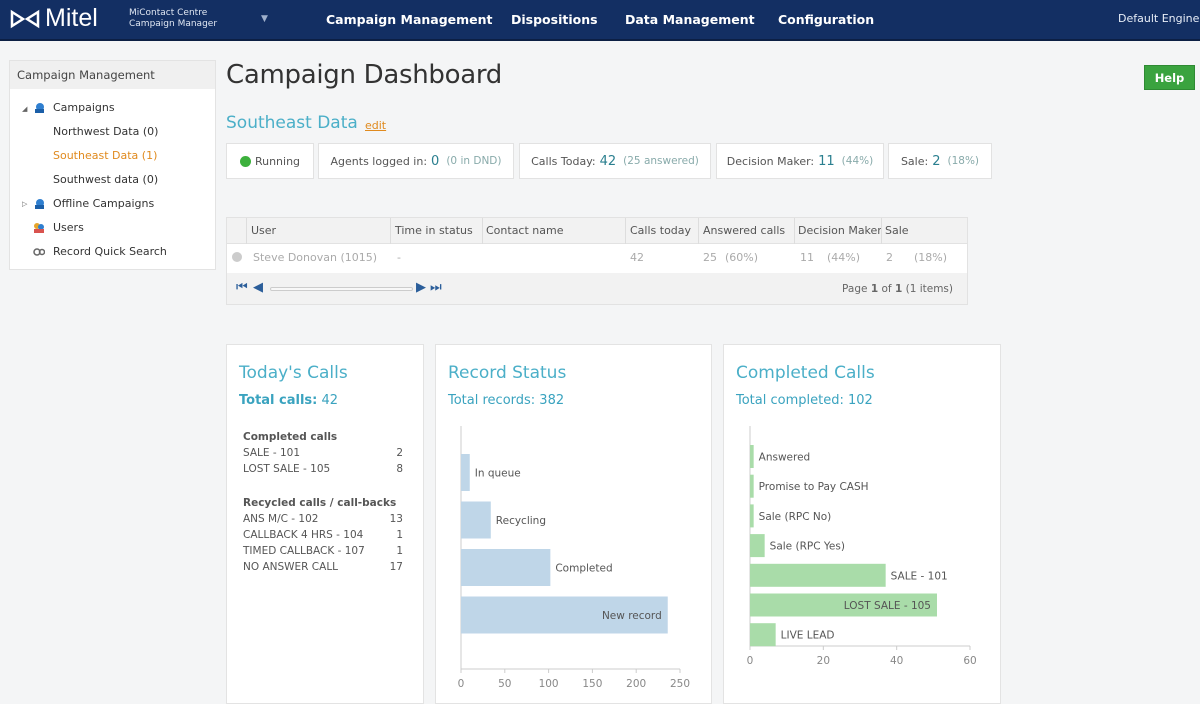 The width and height of the screenshot is (1200, 704). Describe the element at coordinates (258, 287) in the screenshot. I see `previous-page-icon: ◀` at that location.